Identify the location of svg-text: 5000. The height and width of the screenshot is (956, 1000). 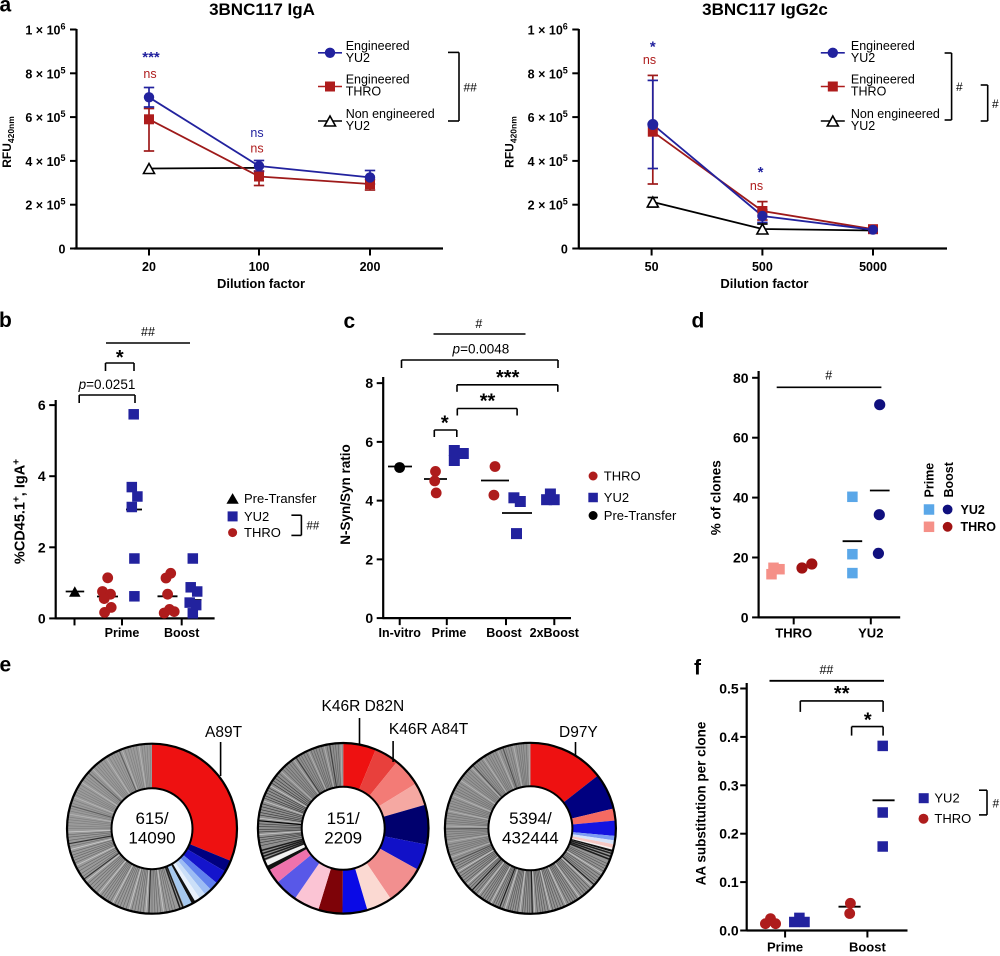
(873, 267).